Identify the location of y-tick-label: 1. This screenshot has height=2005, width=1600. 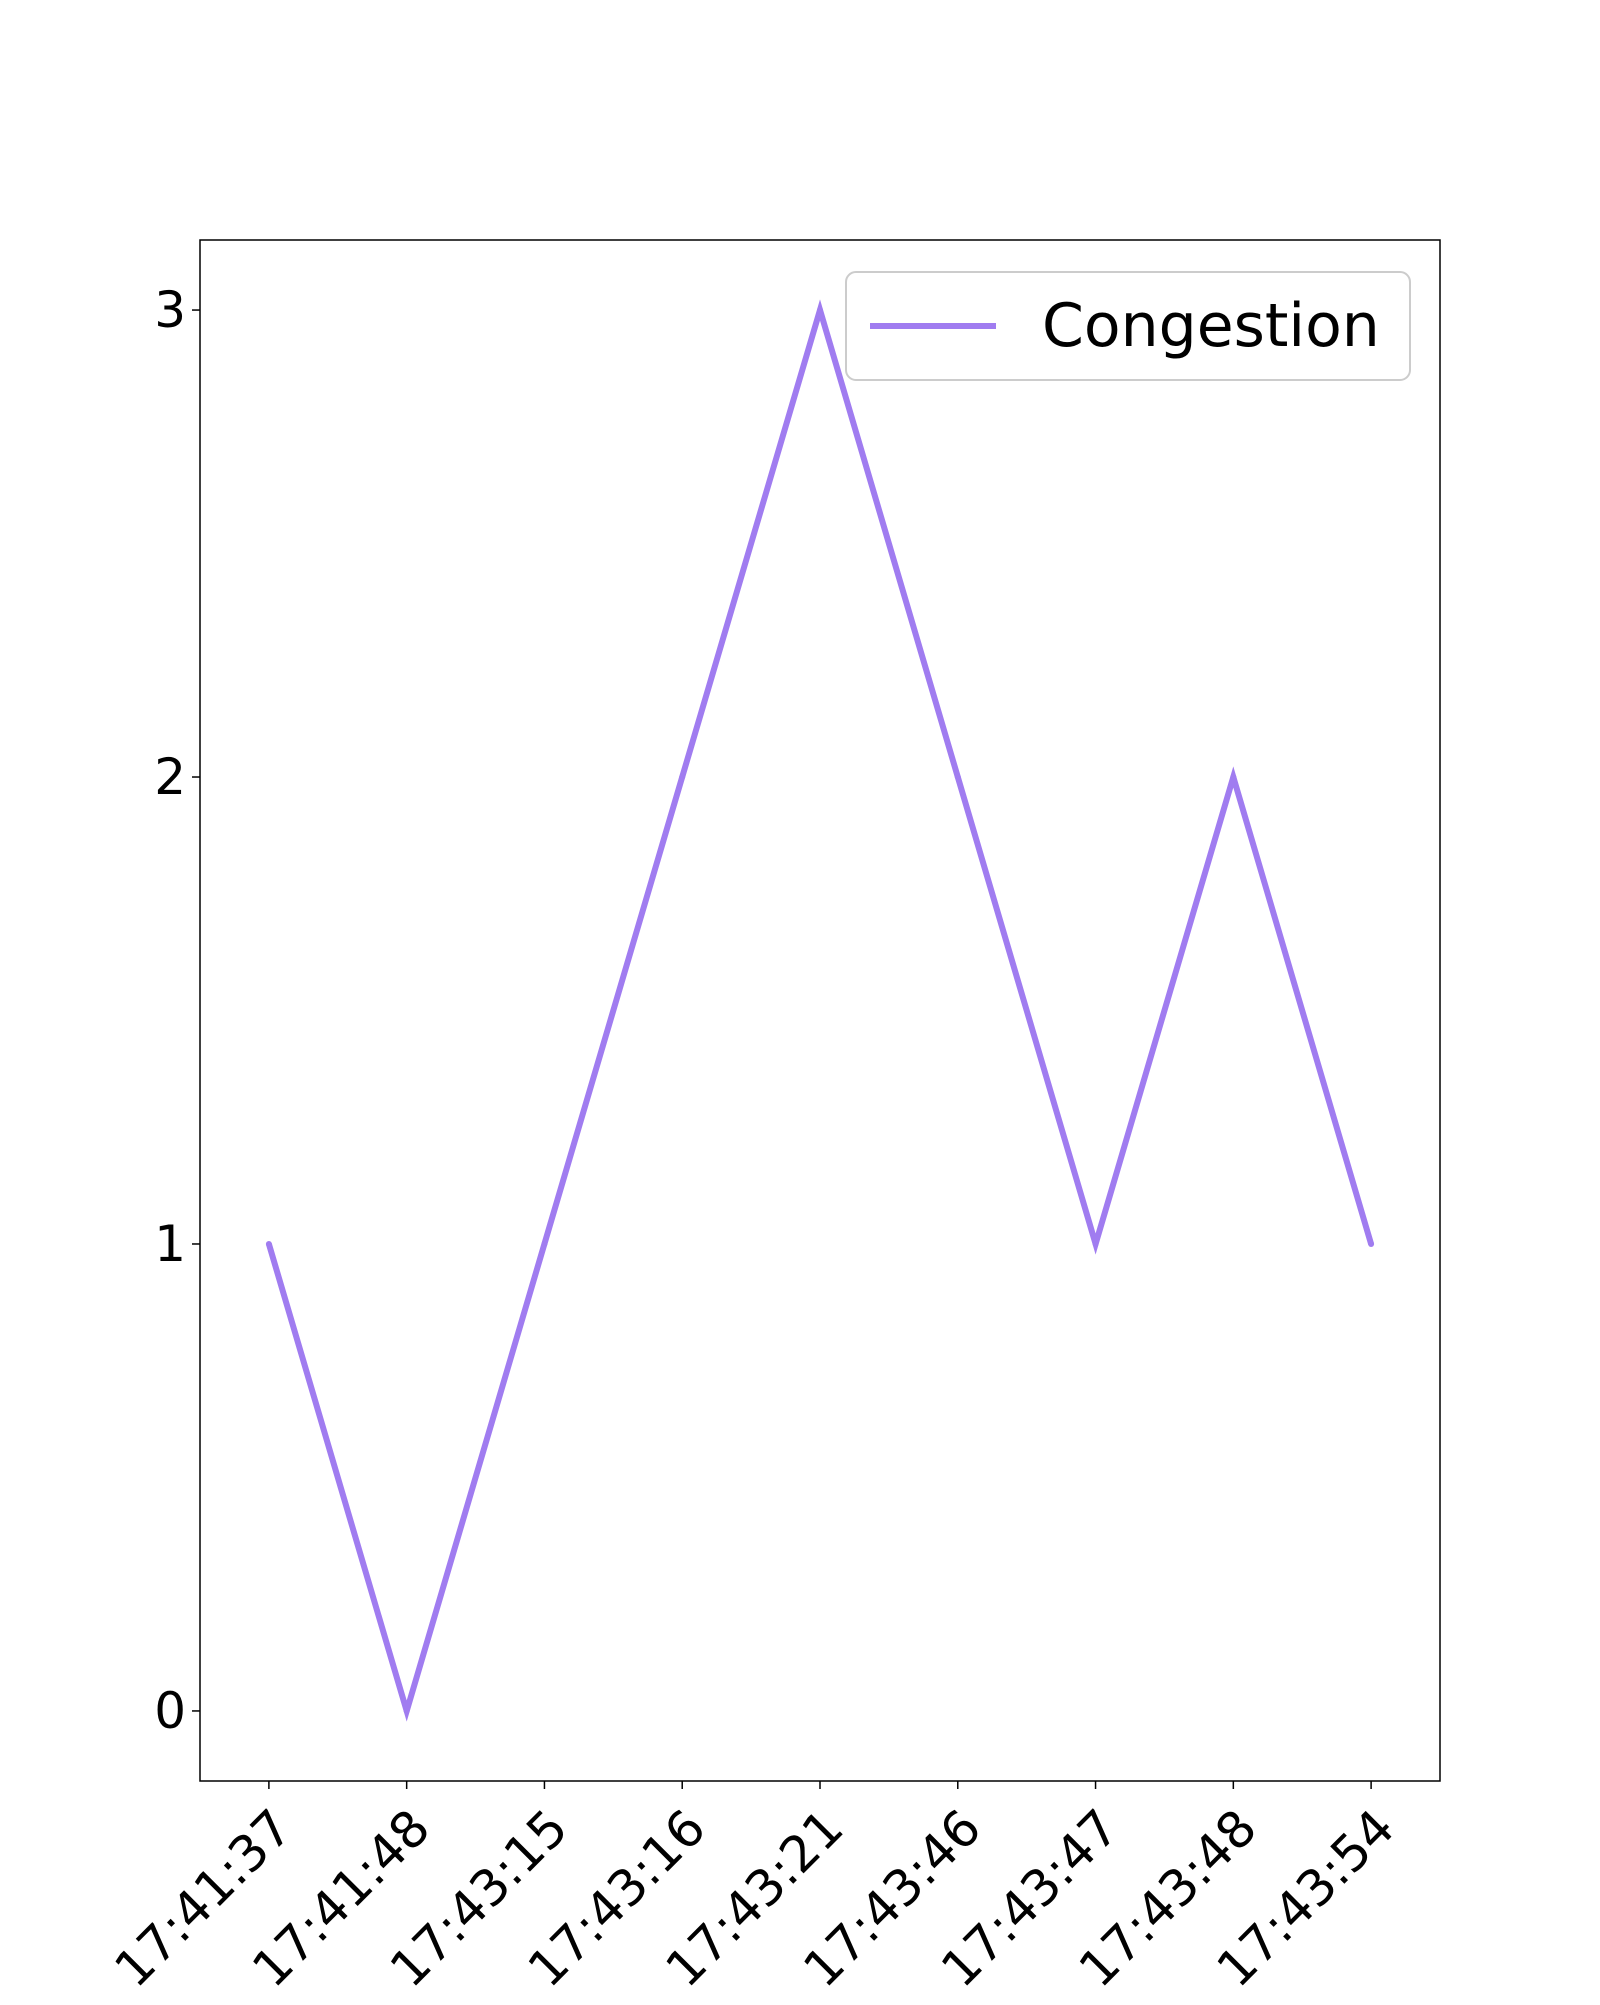
(170, 1244).